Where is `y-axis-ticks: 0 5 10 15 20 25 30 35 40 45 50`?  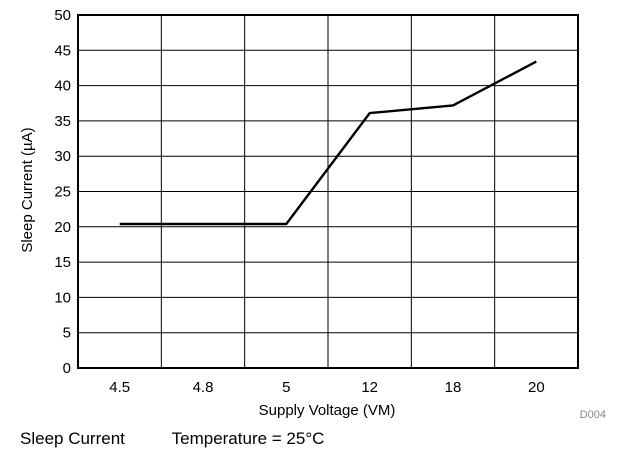
y-axis-ticks: 0 5 10 15 20 25 30 35 40 45 50 is located at coordinates (62, 192).